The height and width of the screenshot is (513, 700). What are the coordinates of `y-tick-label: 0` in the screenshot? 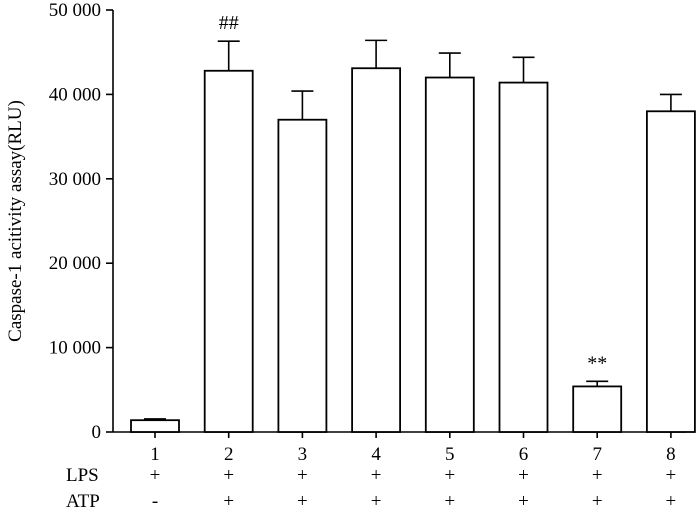 It's located at (97, 432).